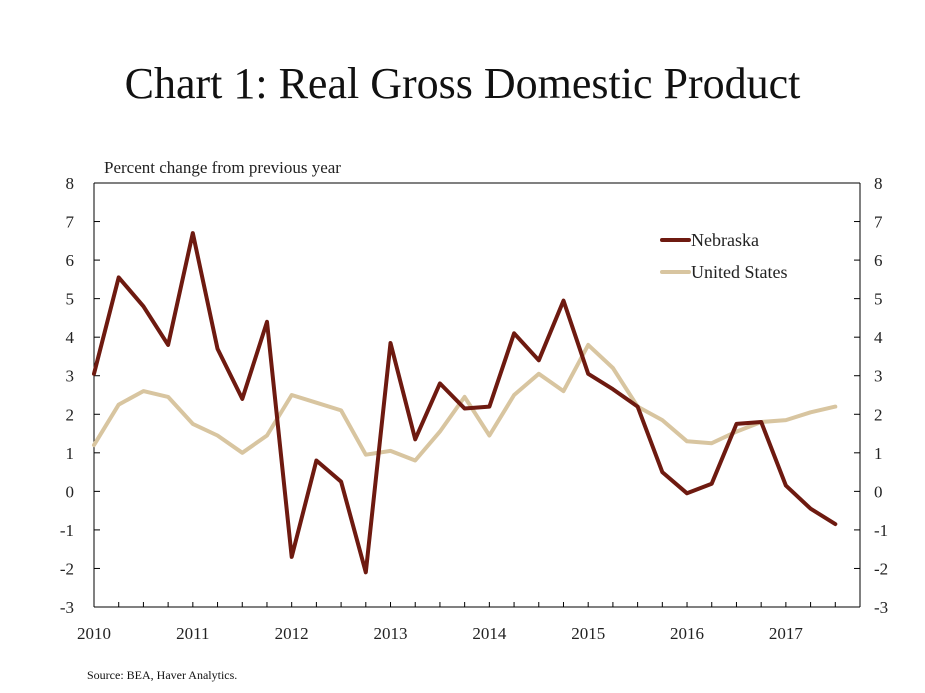  I want to click on y-tick-label-left: 4, so click(70, 337).